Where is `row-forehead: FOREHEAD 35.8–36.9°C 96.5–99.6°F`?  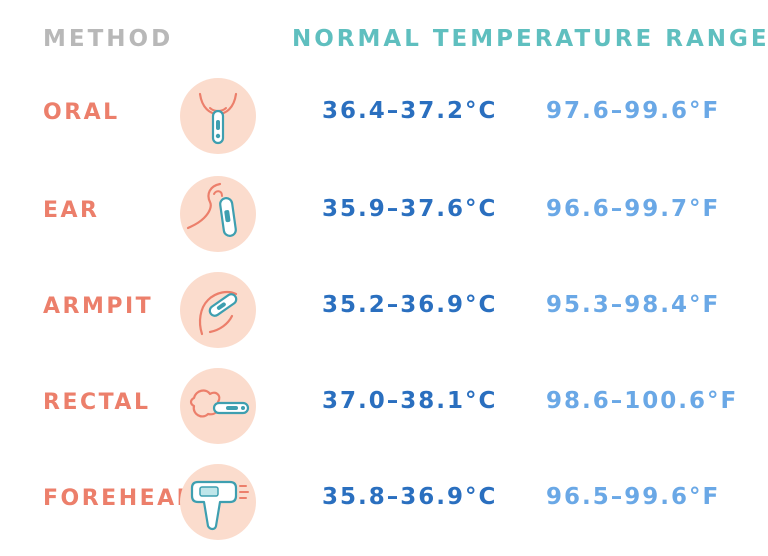 row-forehead: FOREHEAD 35.8–36.9°C 96.5–99.6°F is located at coordinates (384, 502).